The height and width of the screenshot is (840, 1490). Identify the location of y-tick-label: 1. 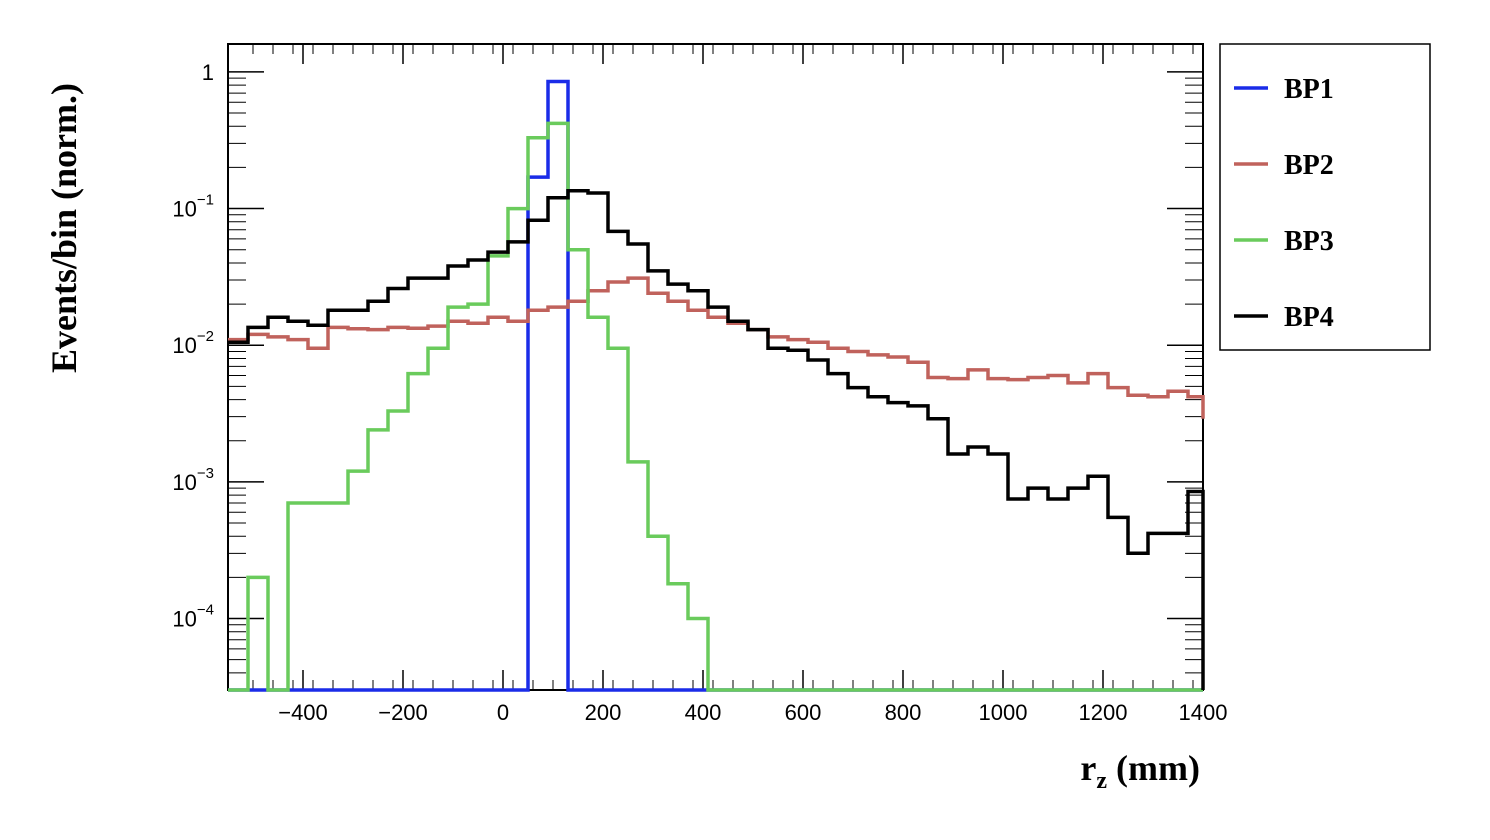
(208, 72).